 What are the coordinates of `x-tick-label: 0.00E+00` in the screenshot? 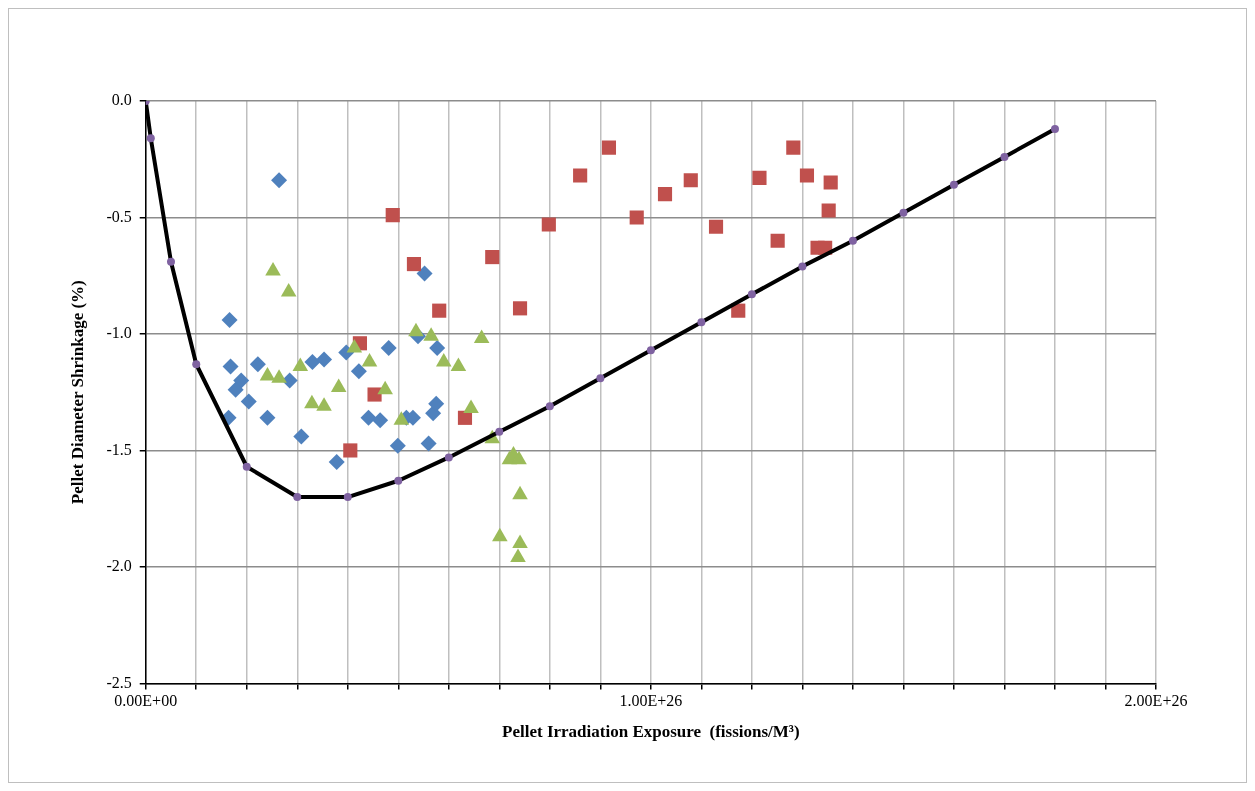 It's located at (146, 701).